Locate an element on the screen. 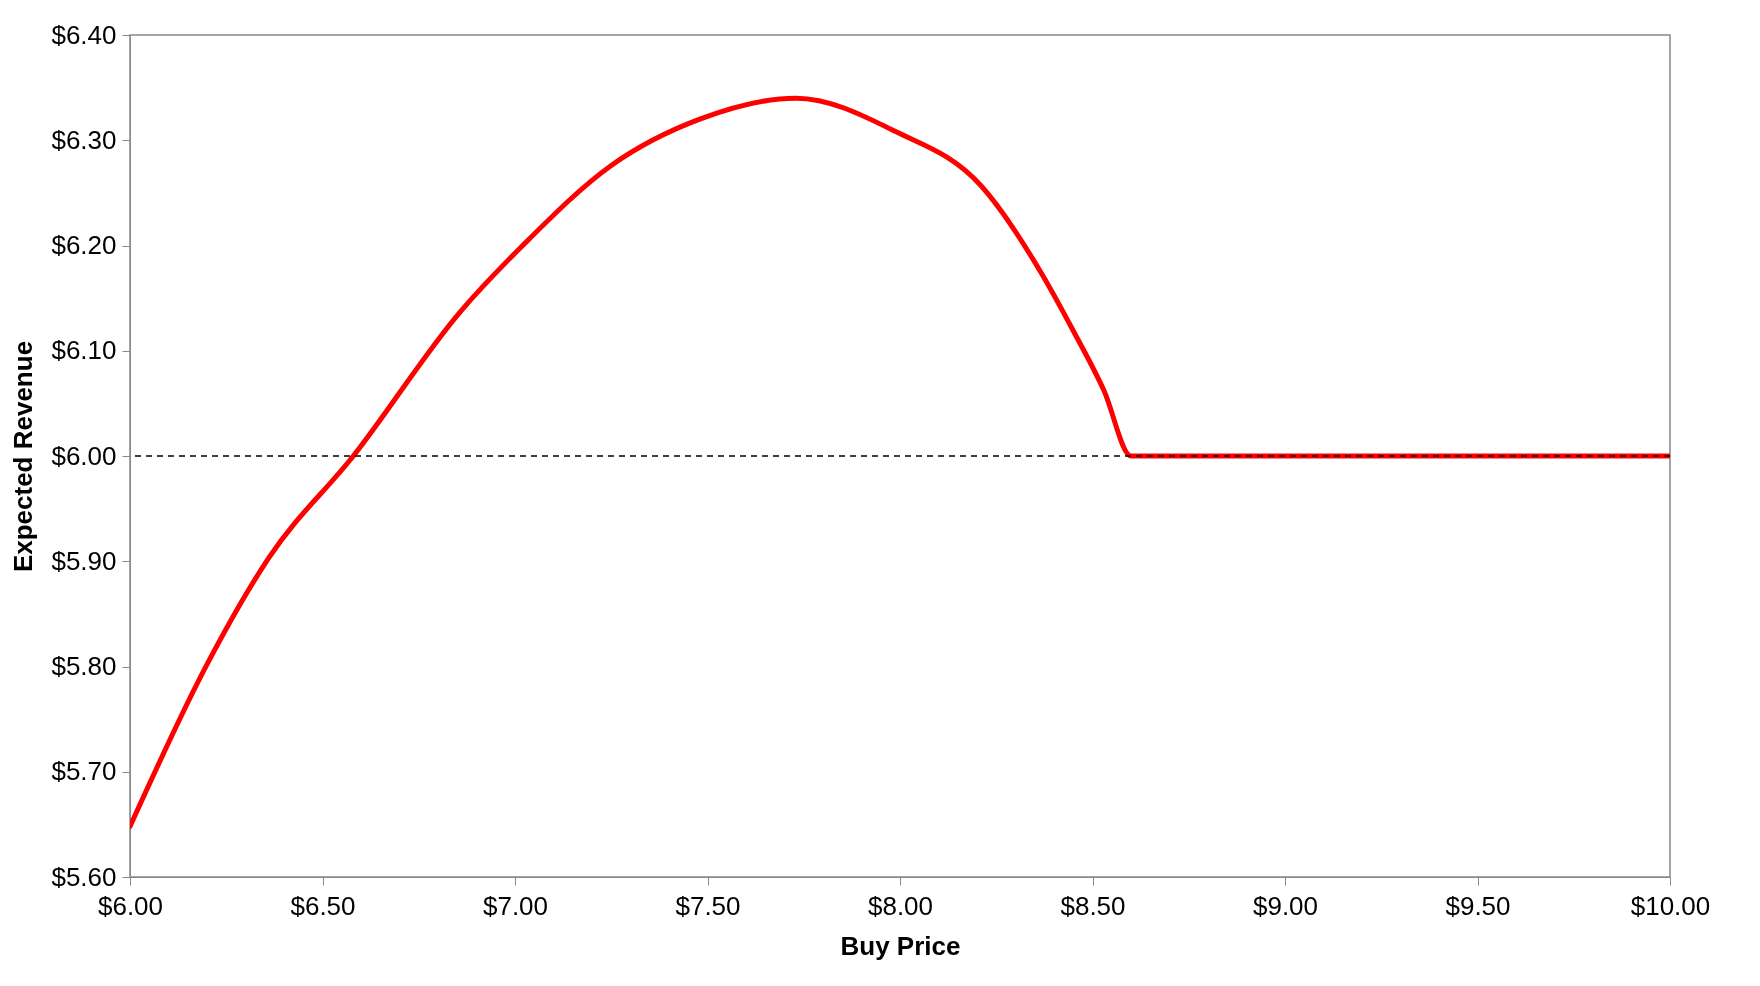 The height and width of the screenshot is (986, 1760). y-tick-label: $5.80 is located at coordinates (84, 666).